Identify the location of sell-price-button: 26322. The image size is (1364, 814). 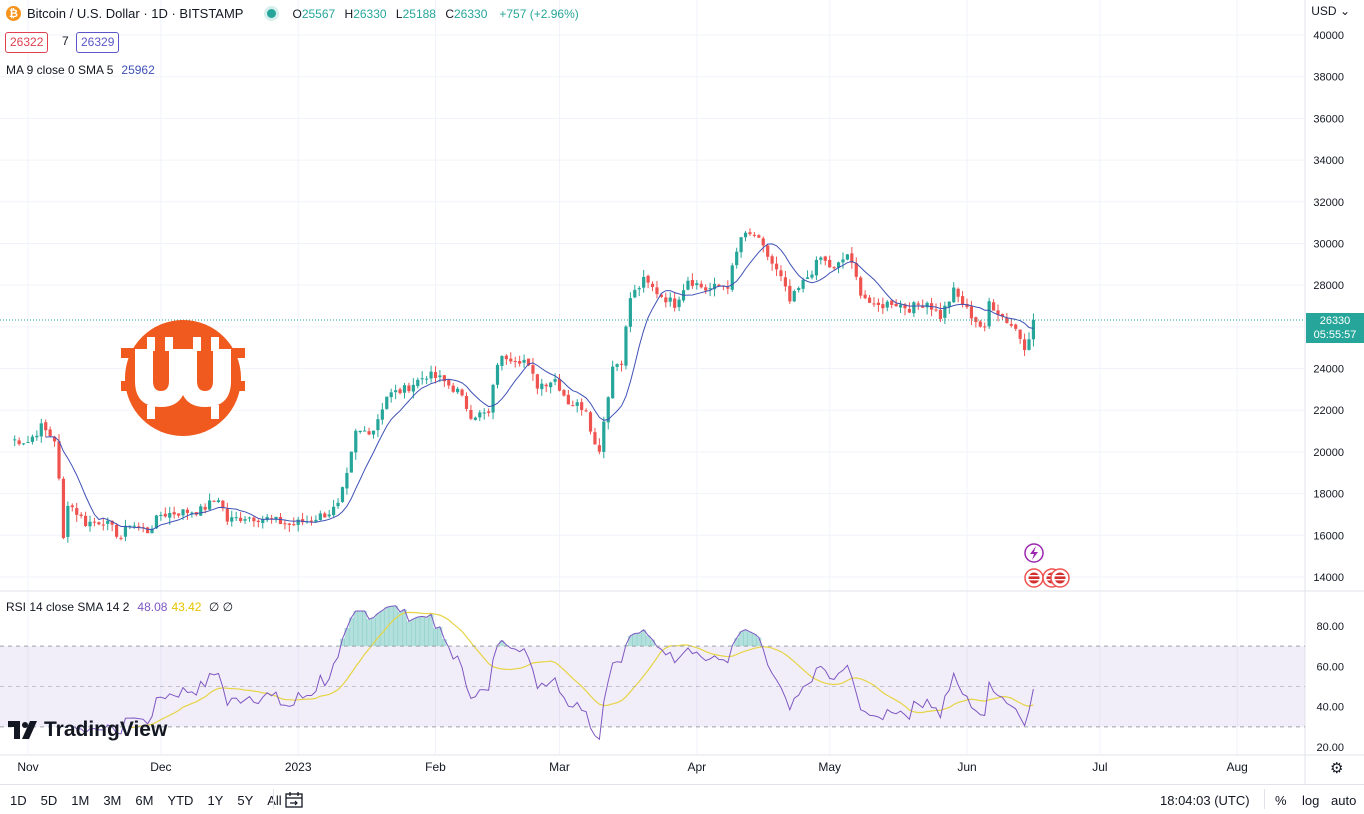
(27, 42).